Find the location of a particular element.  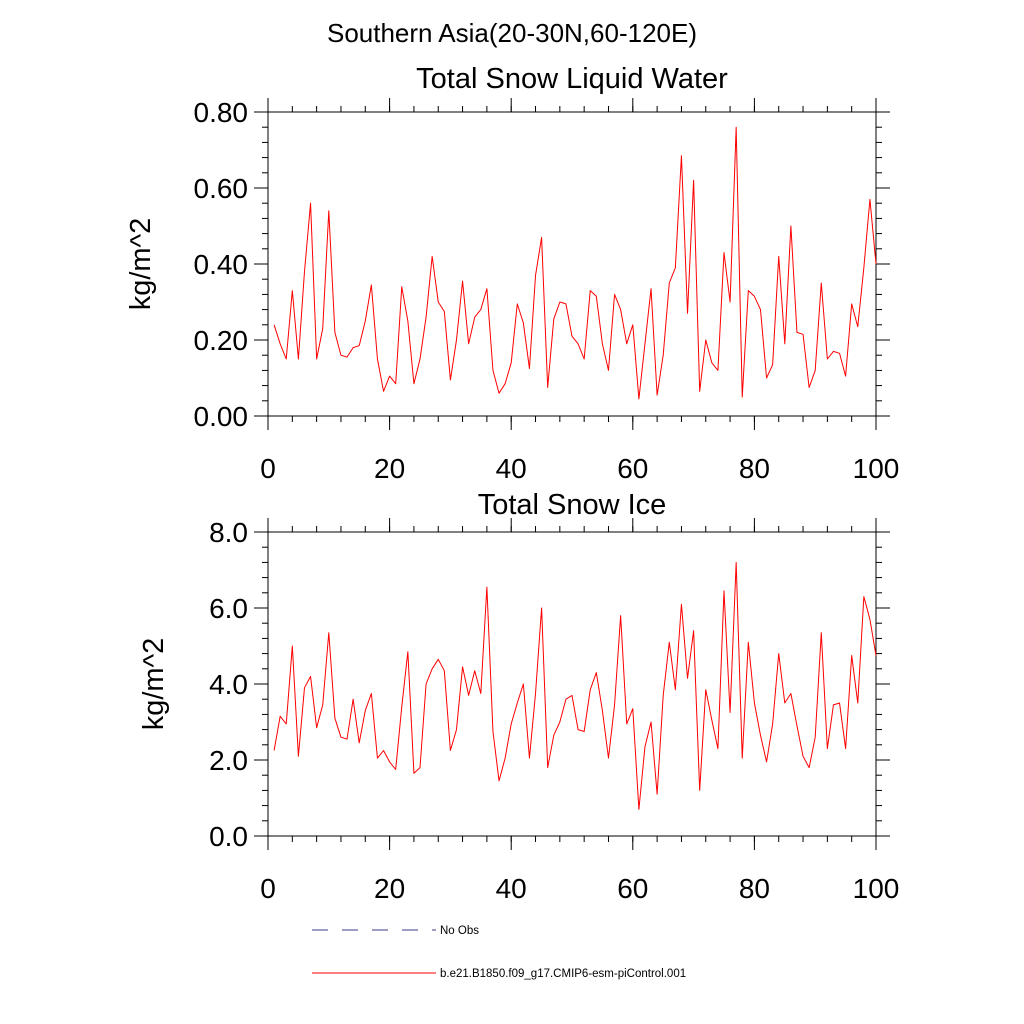

y-tick-label: 8.0 is located at coordinates (228, 532).